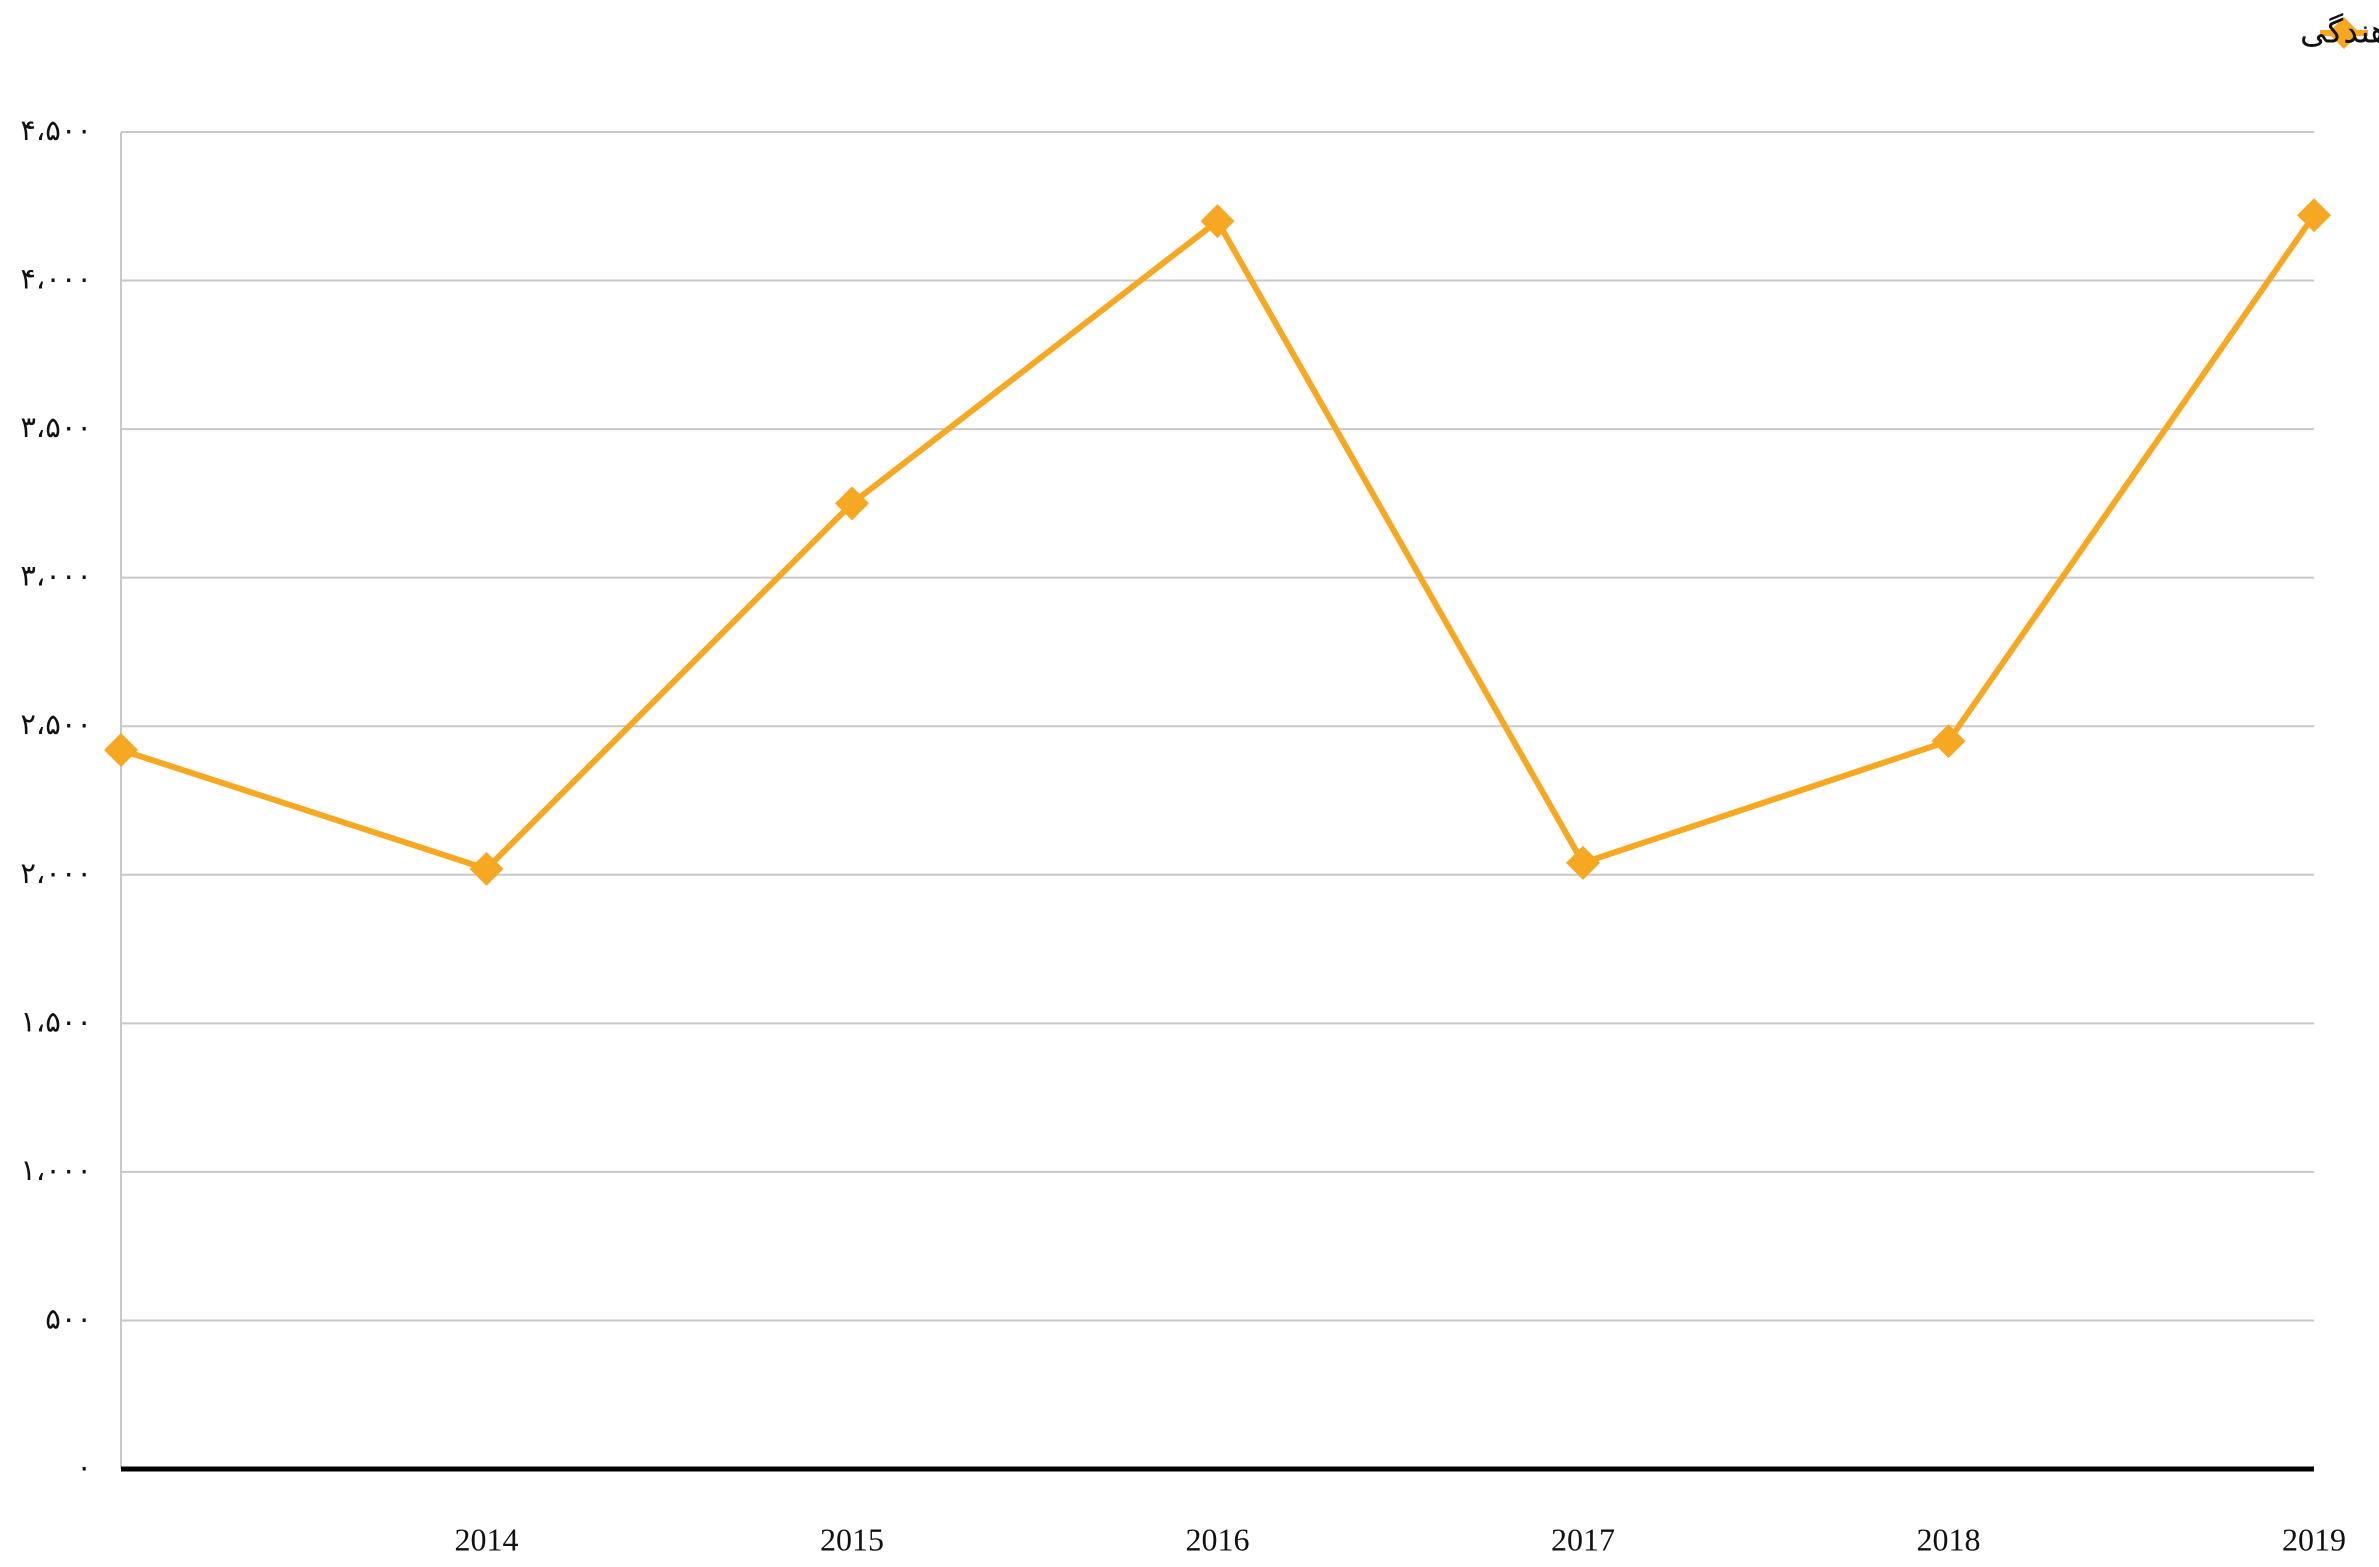  I want to click on y-tick-label: ۱،۰۰۰, so click(56, 1170).